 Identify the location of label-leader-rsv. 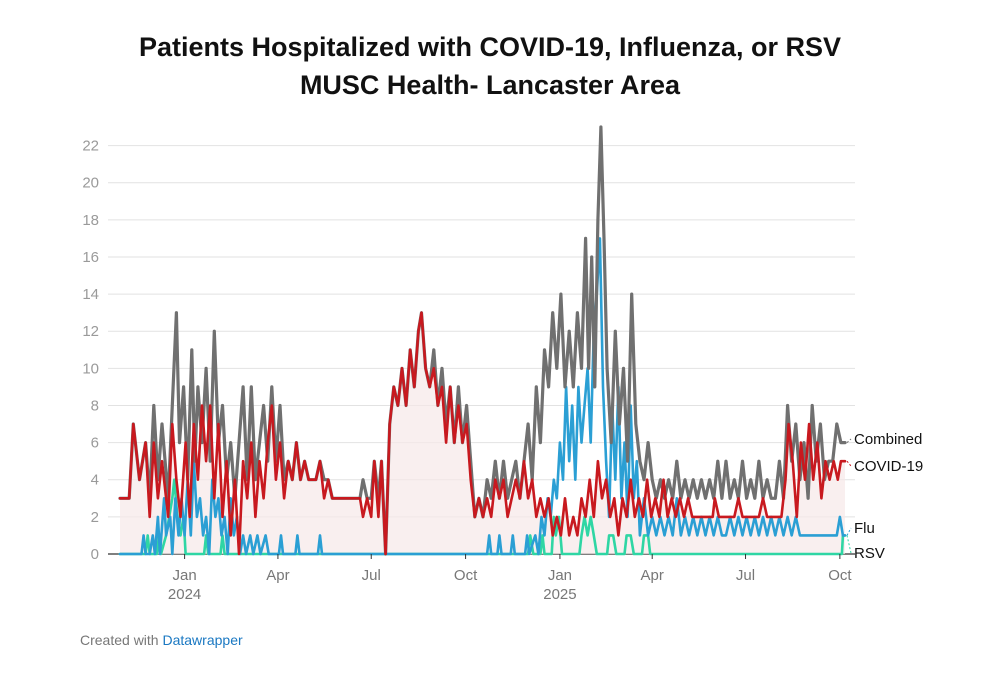
(849, 544).